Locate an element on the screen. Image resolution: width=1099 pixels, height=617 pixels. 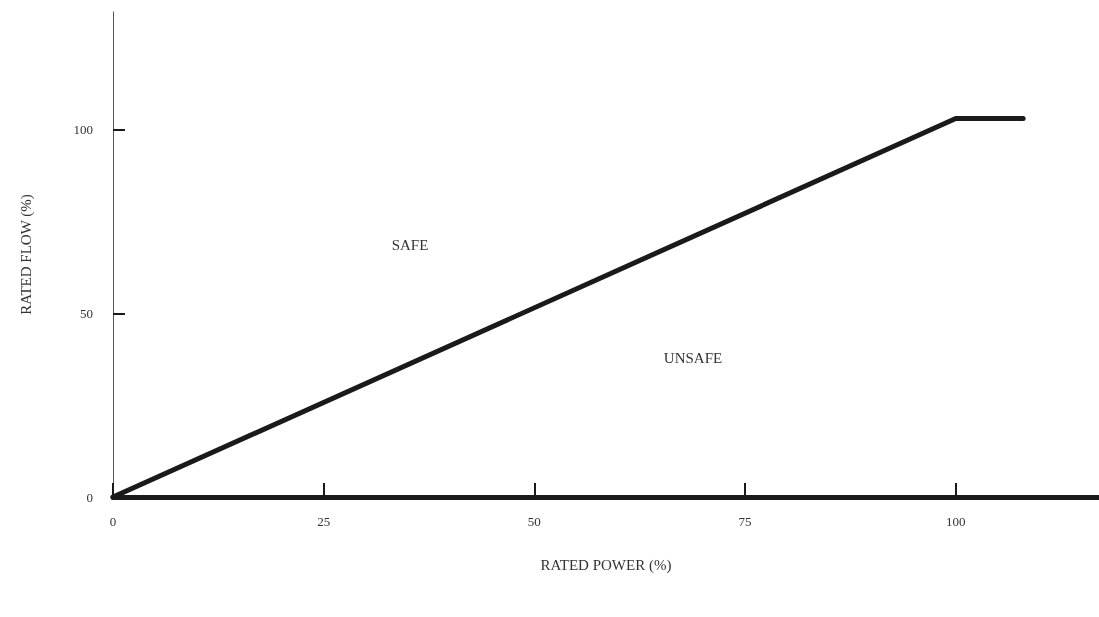
x-axis-title: RATED POWER (%) is located at coordinates (606, 565).